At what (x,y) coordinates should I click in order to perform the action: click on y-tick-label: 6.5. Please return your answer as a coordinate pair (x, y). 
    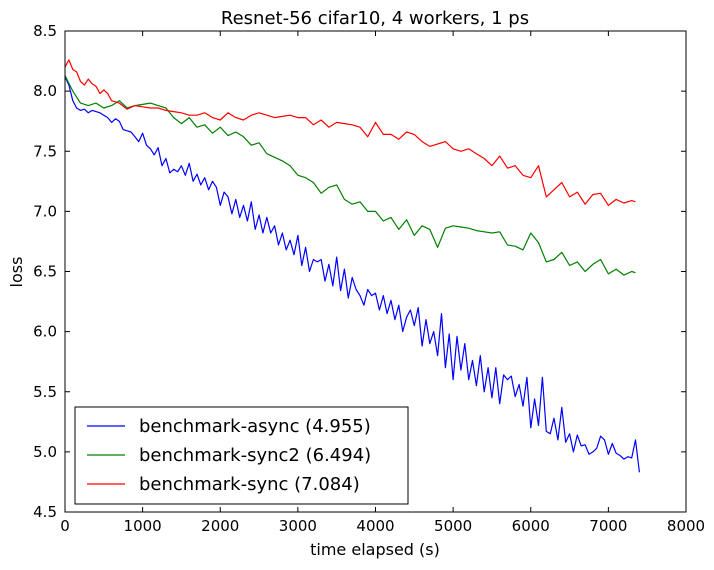
    Looking at the image, I should click on (45, 272).